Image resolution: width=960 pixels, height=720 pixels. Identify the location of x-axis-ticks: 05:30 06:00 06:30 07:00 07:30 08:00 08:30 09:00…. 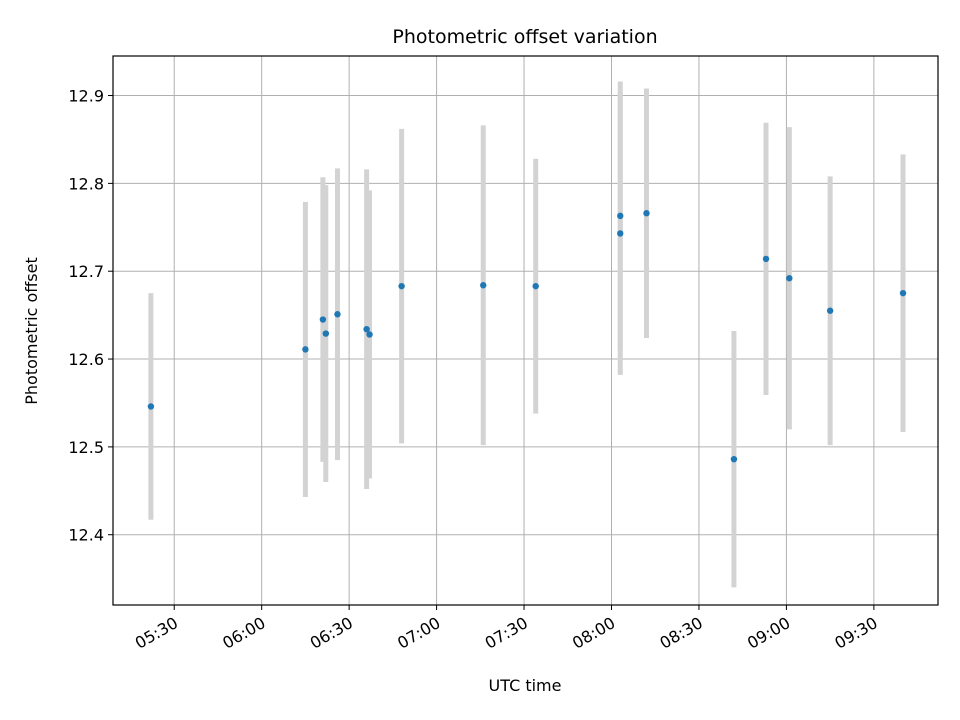
(506, 629).